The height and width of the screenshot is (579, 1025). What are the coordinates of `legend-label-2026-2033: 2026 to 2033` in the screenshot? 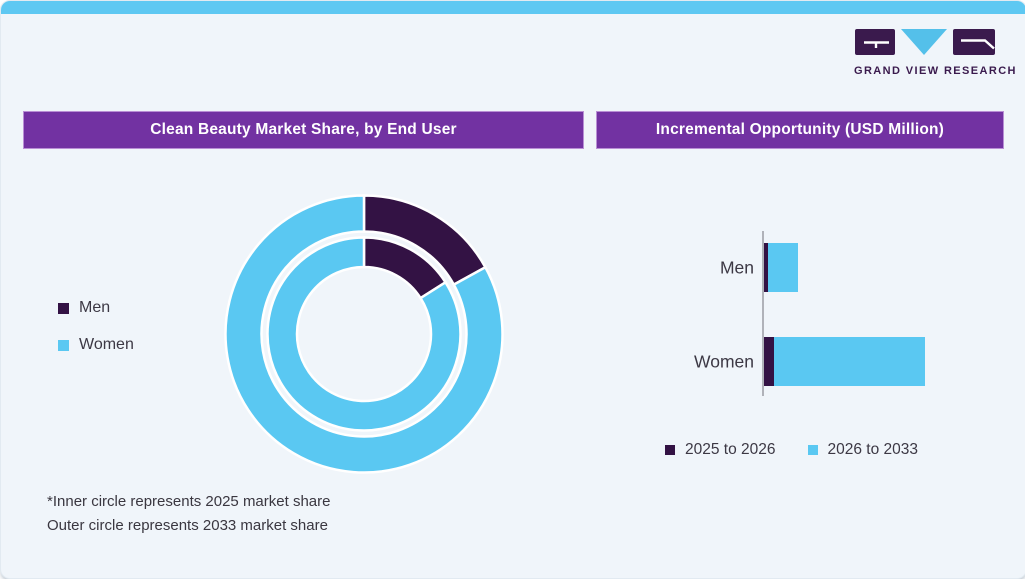 It's located at (873, 449).